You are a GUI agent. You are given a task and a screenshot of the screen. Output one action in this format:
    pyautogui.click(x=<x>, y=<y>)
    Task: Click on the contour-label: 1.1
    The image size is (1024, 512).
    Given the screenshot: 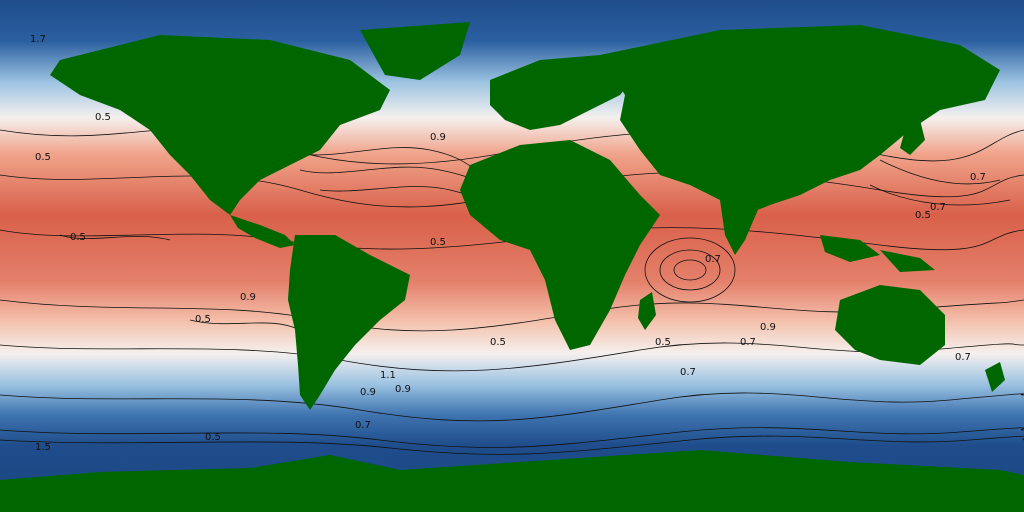 What is the action you would take?
    pyautogui.click(x=388, y=375)
    